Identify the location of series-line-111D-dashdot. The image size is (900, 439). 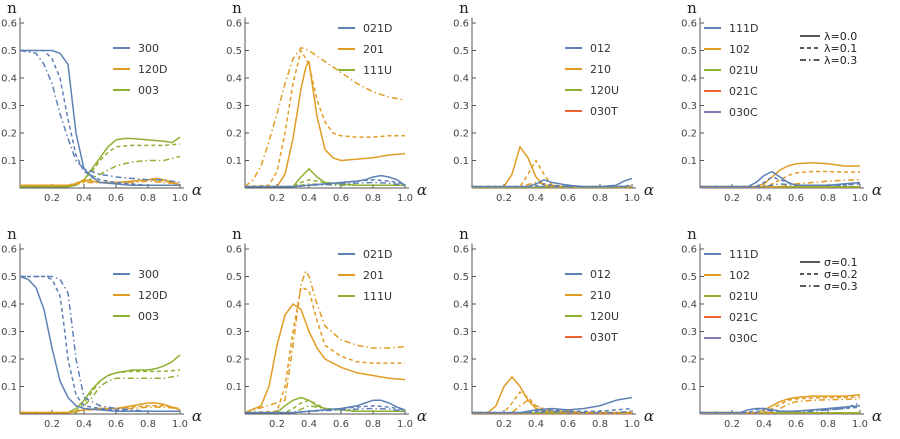
(780, 184).